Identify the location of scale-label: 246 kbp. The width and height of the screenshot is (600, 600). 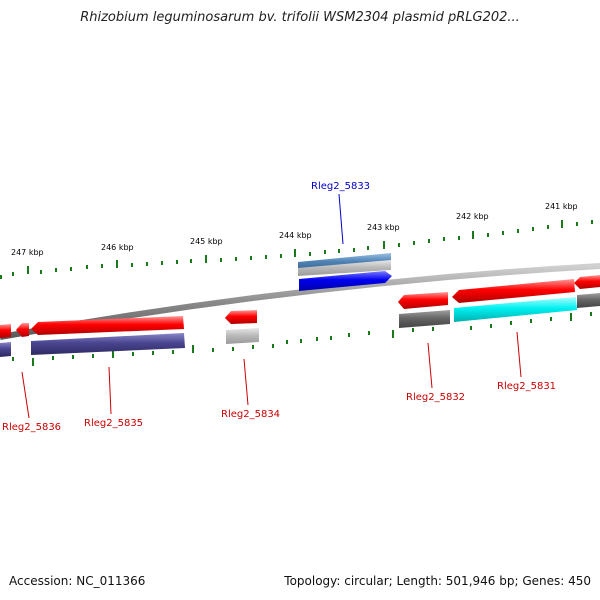
(117, 247).